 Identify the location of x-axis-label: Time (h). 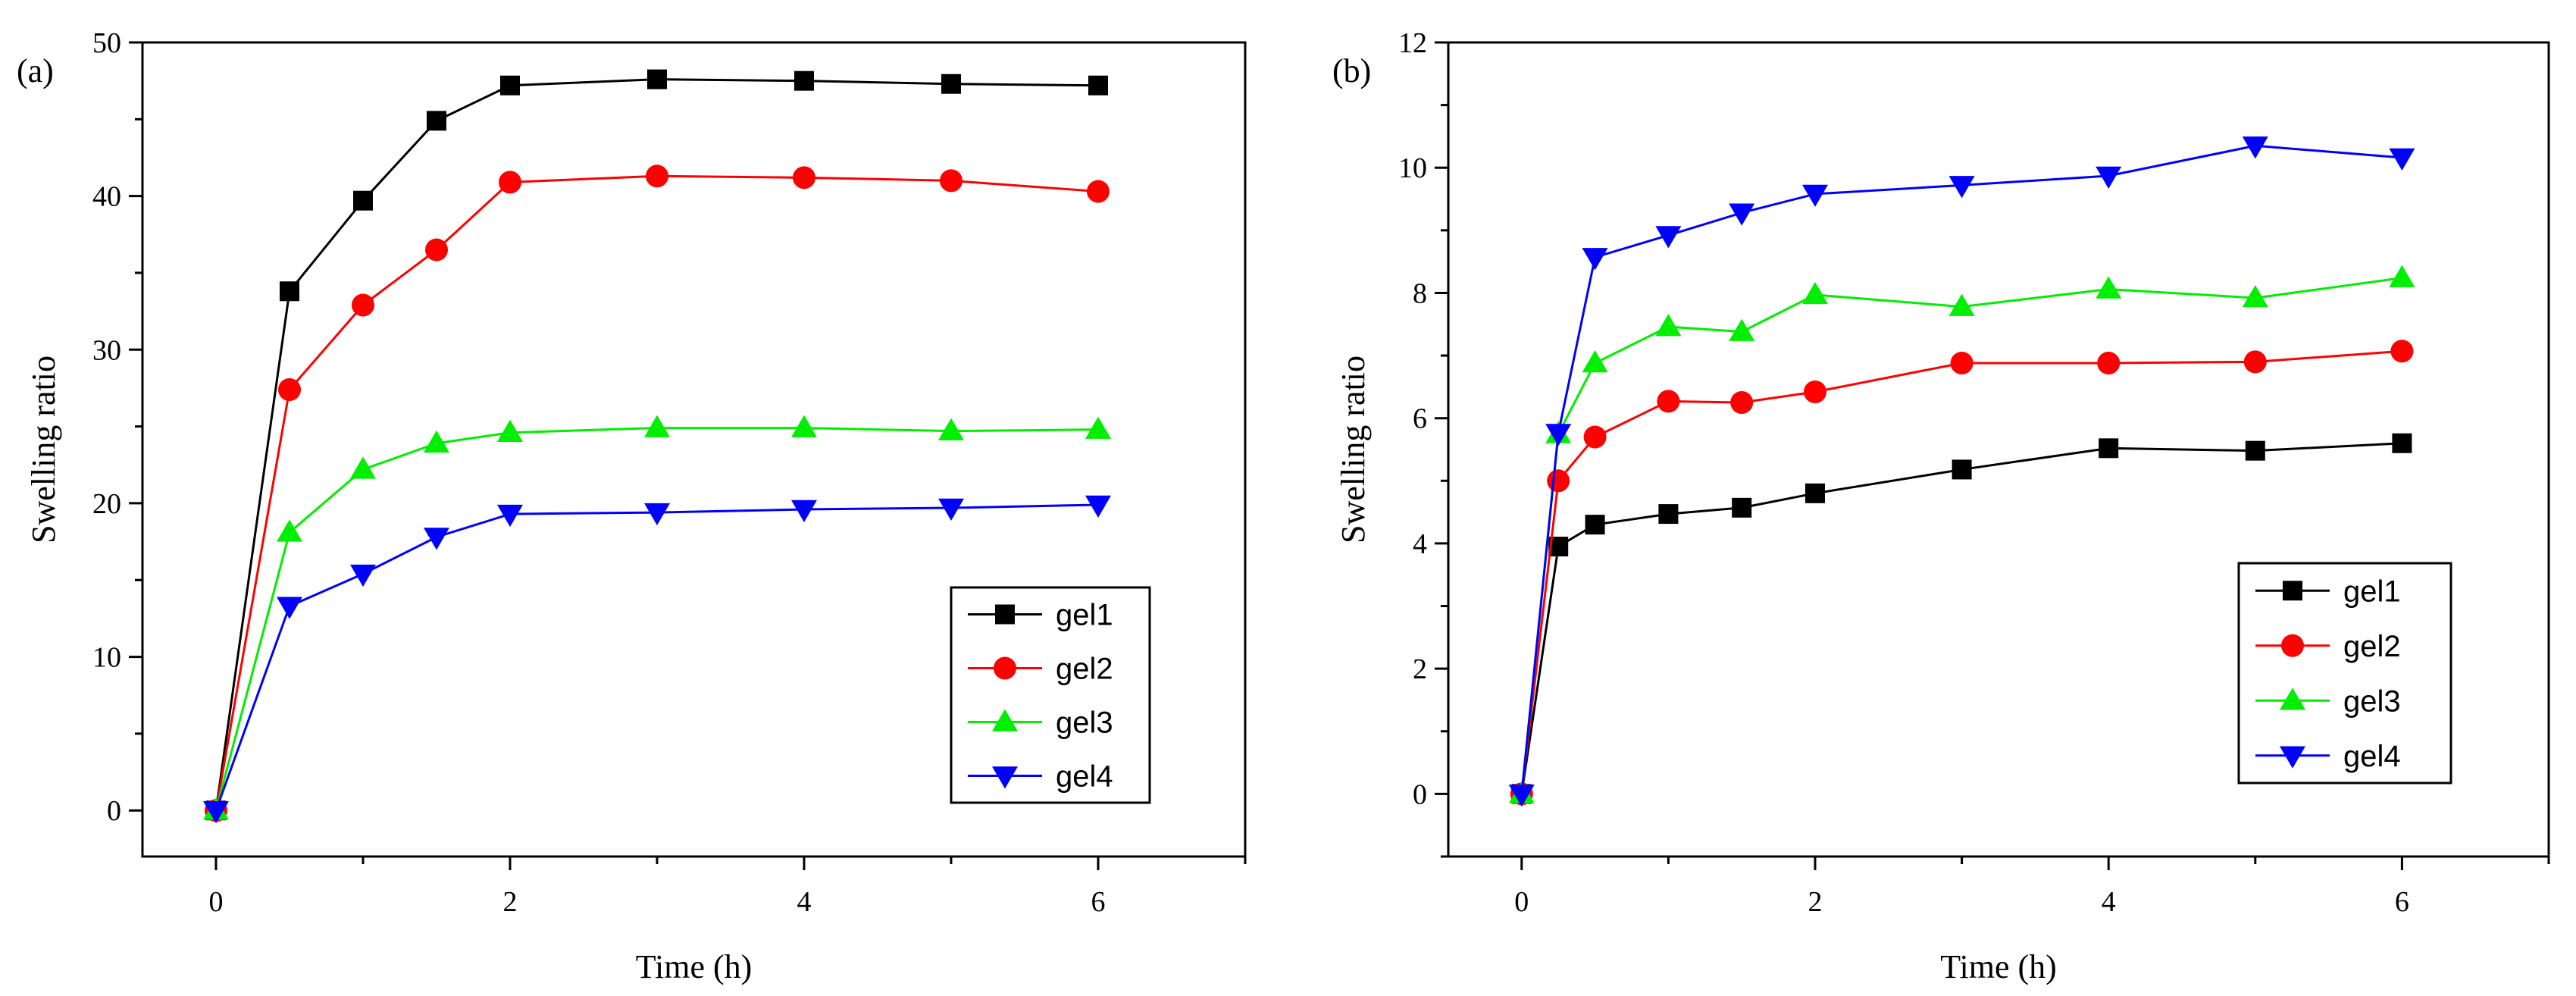
(1998, 966).